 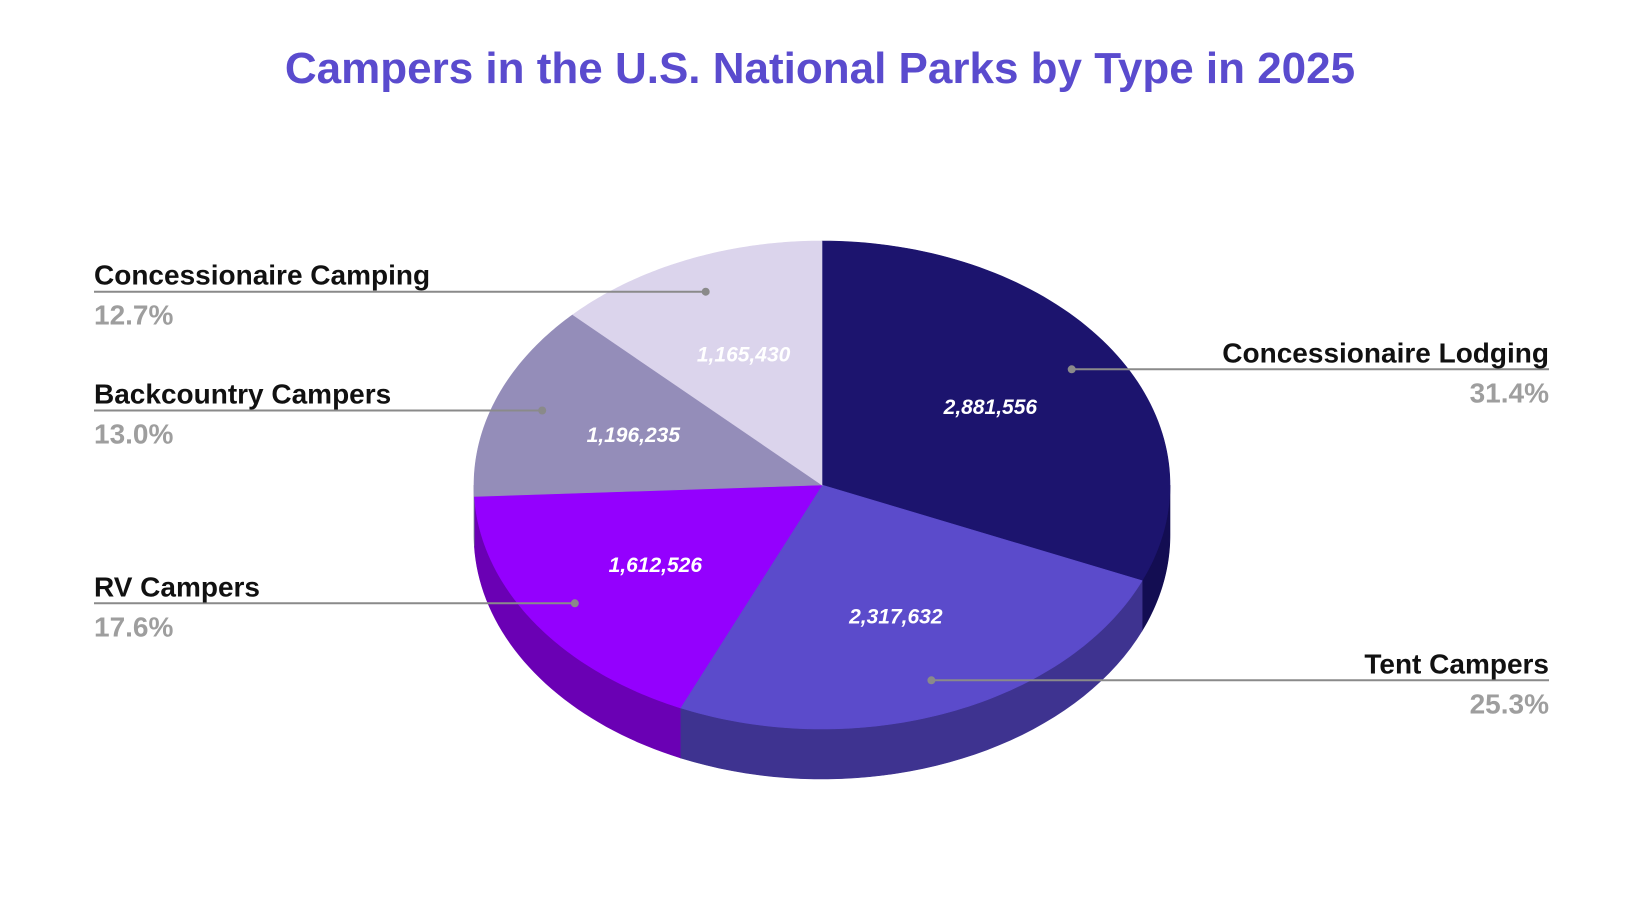 I want to click on slice-value-label: 1,165,430, so click(x=744, y=355).